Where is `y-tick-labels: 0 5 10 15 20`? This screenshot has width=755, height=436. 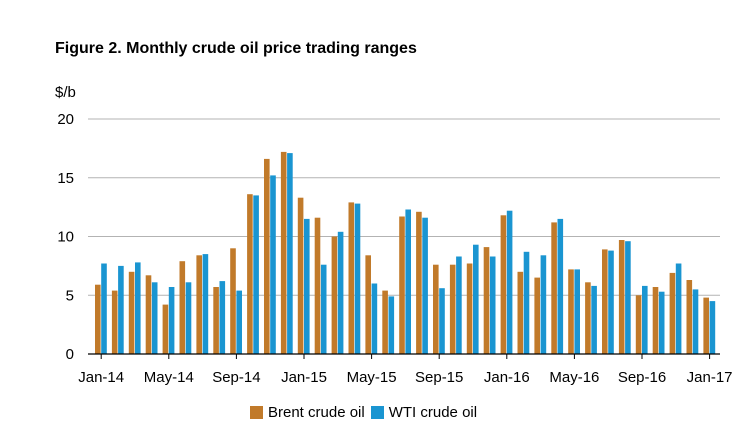
y-tick-labels: 0 5 10 15 20 is located at coordinates (65, 237).